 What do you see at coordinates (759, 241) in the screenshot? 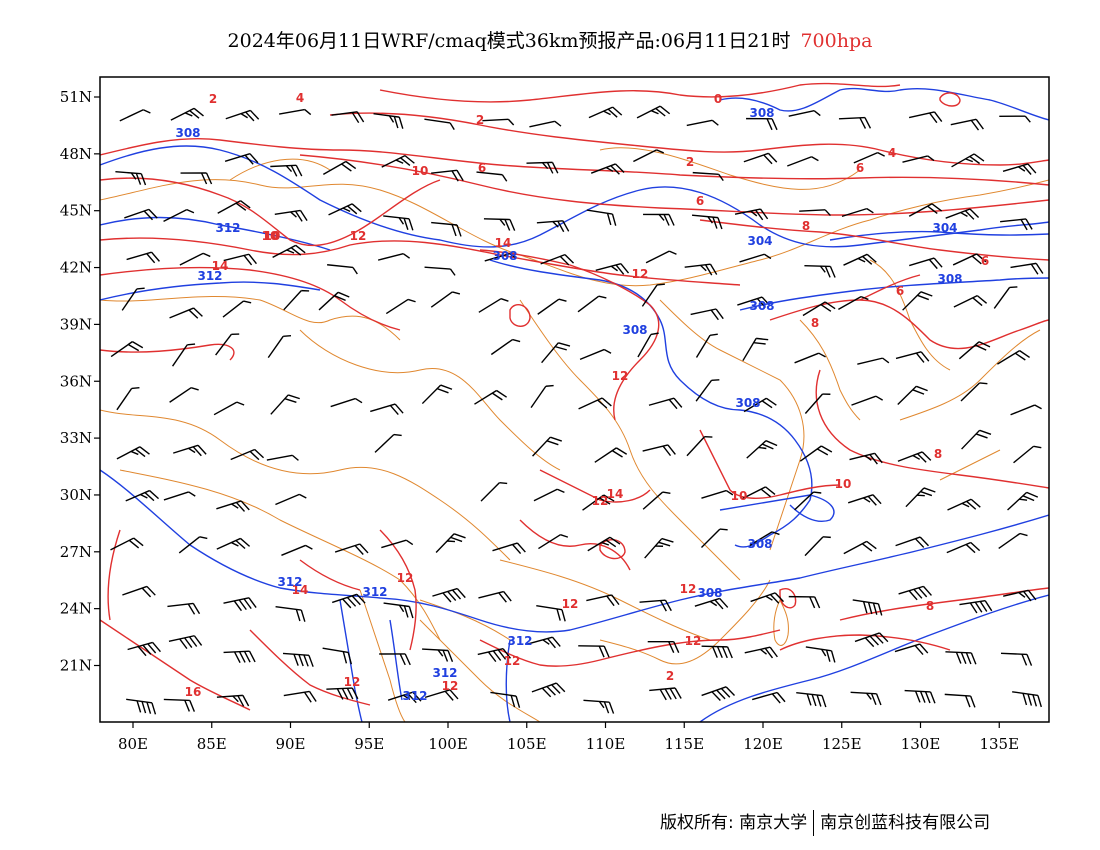
I see `height-contour-label: 304` at bounding box center [759, 241].